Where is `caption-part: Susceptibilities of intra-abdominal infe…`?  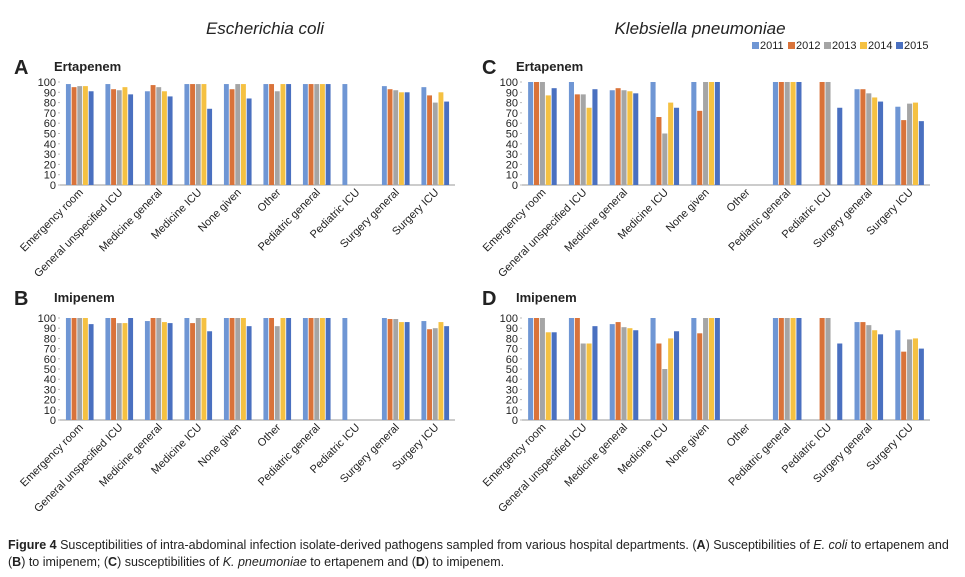 caption-part: Susceptibilities of intra-abdominal infe… is located at coordinates (376, 545).